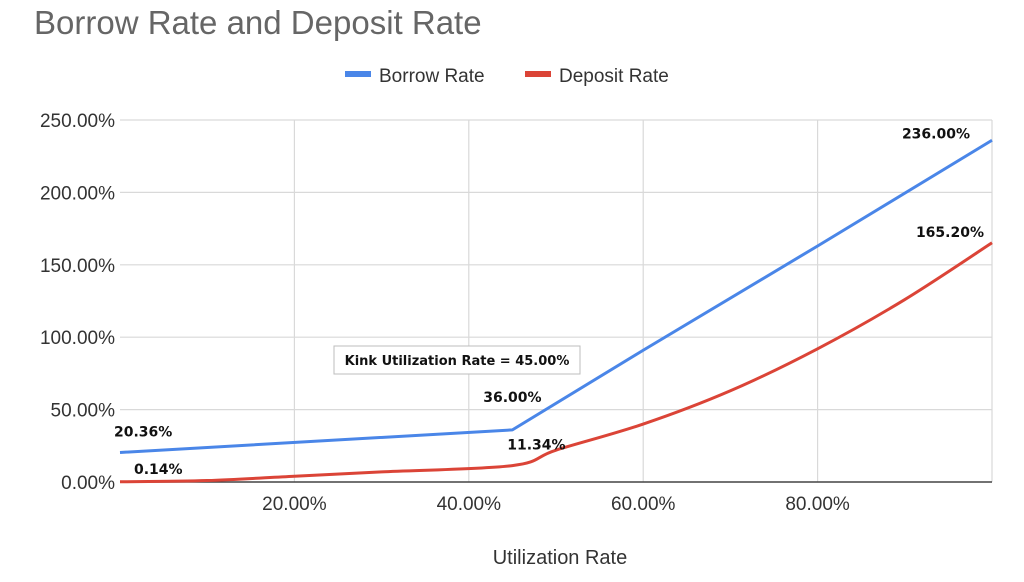 Image resolution: width=1024 pixels, height=582 pixels. I want to click on legend-label: Borrow Rate, so click(432, 76).